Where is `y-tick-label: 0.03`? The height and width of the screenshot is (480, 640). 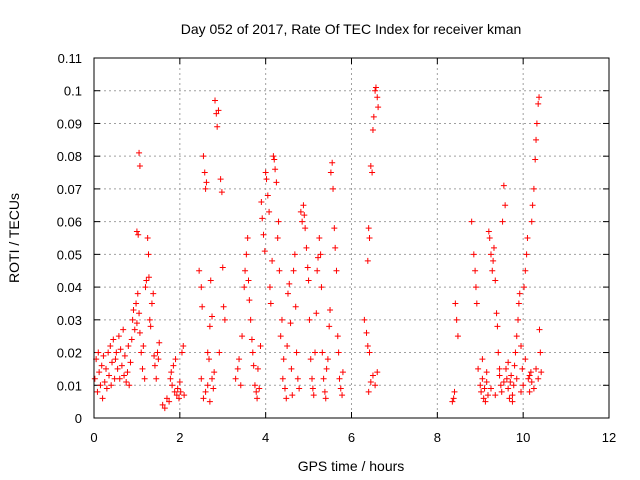 y-tick-label: 0.03 is located at coordinates (69, 320).